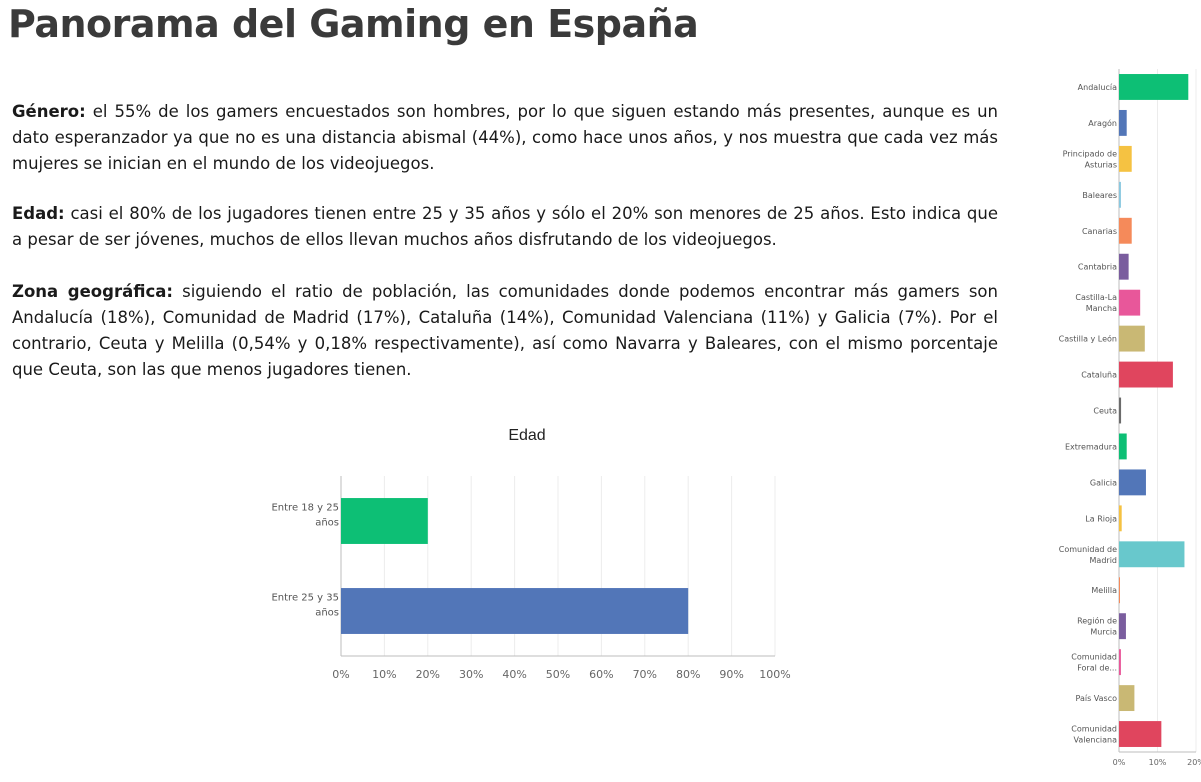  I want to click on category-label-line: Baleares, so click(1099, 195).